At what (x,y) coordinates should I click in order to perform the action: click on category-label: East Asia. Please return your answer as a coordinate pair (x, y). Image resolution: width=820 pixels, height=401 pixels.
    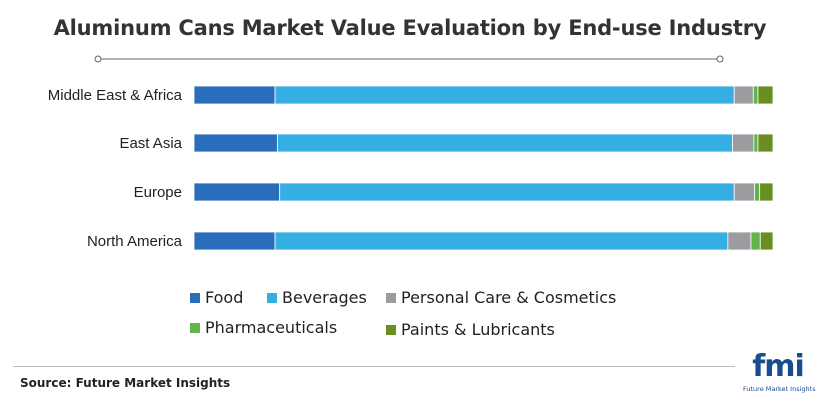
    Looking at the image, I should click on (150, 143).